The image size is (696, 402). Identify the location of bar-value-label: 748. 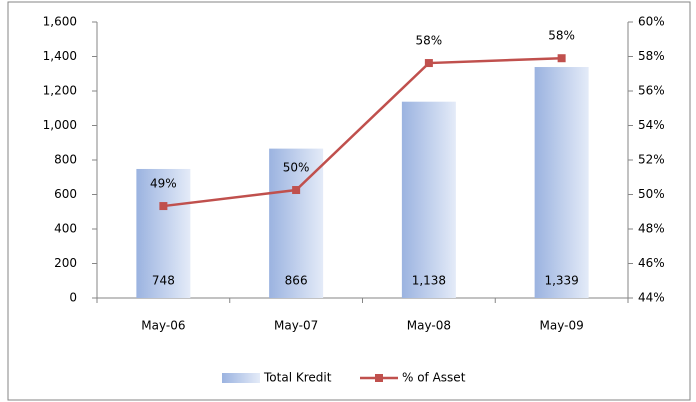
(163, 281).